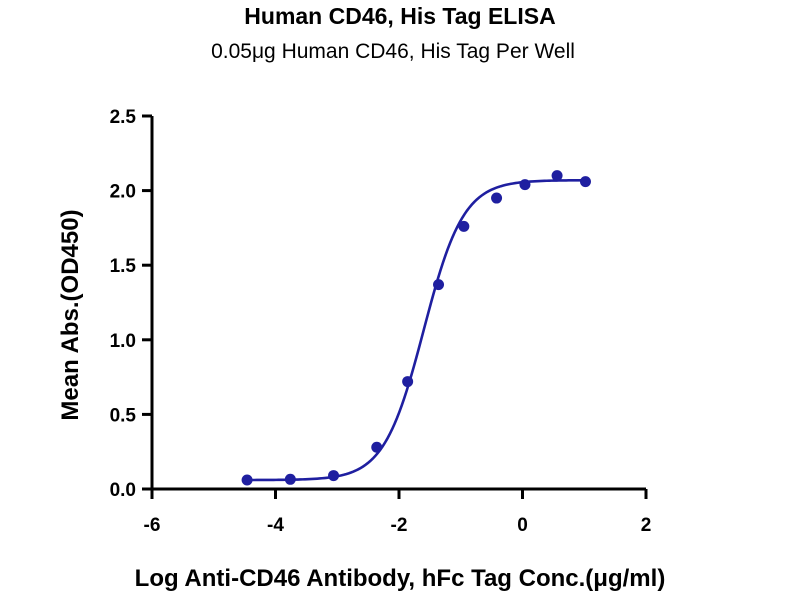  What do you see at coordinates (152, 525) in the screenshot?
I see `x-tick-label: -6` at bounding box center [152, 525].